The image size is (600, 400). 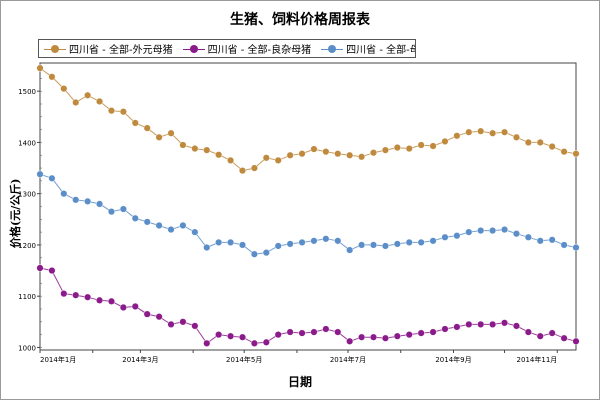 What do you see at coordinates (259, 50) in the screenshot?
I see `legend-label-series-1: 四川省 - 全部-良杂母猪` at bounding box center [259, 50].